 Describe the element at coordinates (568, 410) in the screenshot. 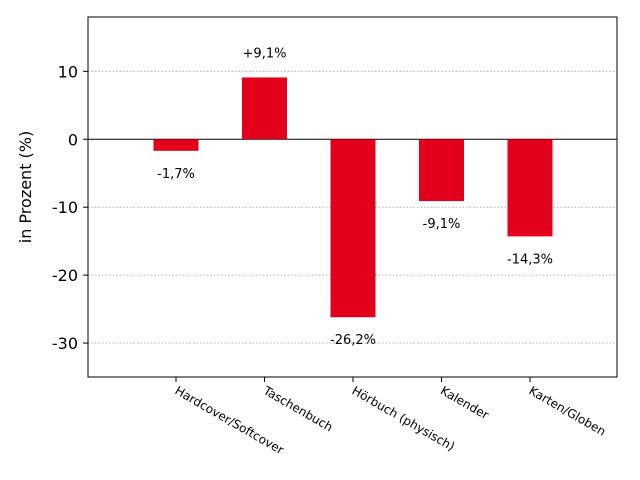

I see `category-label: Karten/Globen` at that location.